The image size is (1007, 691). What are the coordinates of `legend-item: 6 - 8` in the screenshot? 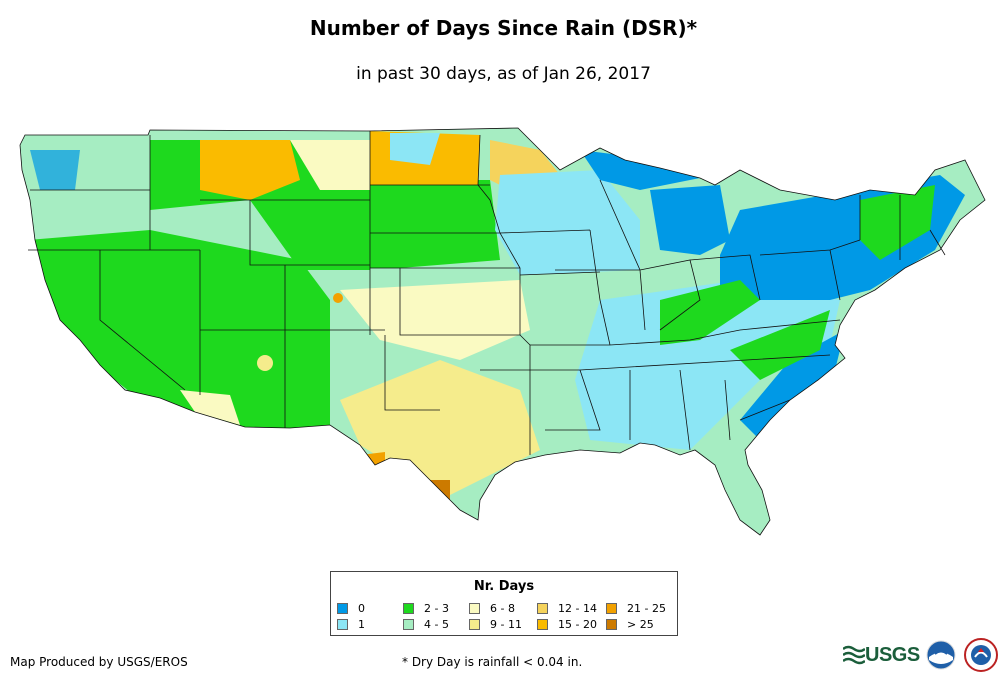 It's located at (492, 608).